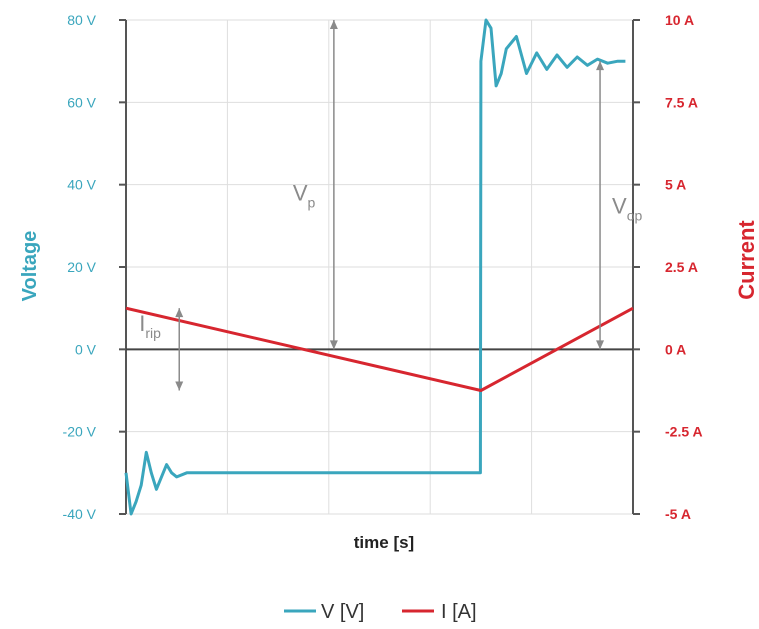  I want to click on annotation-arrow-irip-head-bottom, so click(179, 386).